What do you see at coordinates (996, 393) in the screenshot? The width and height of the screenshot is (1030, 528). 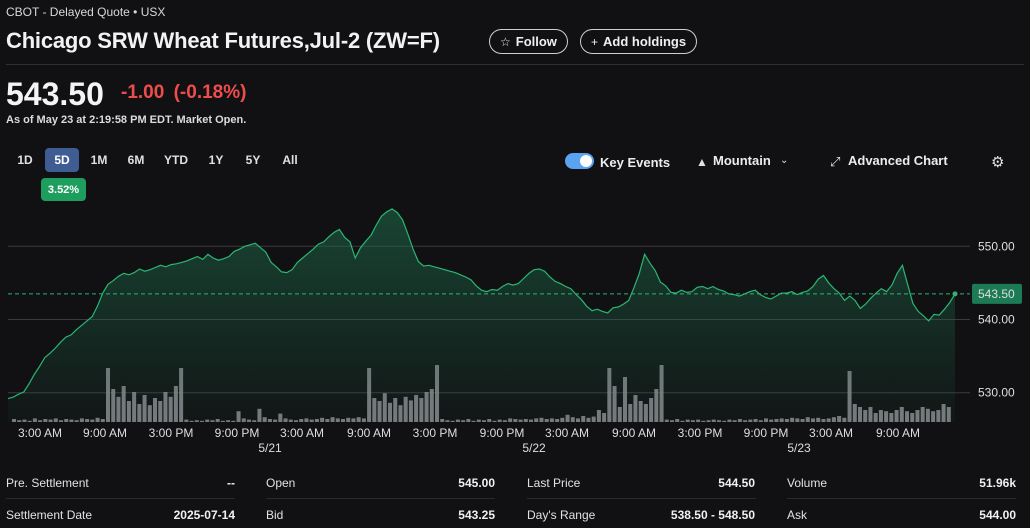 I see `y-tick-label: 530.00` at bounding box center [996, 393].